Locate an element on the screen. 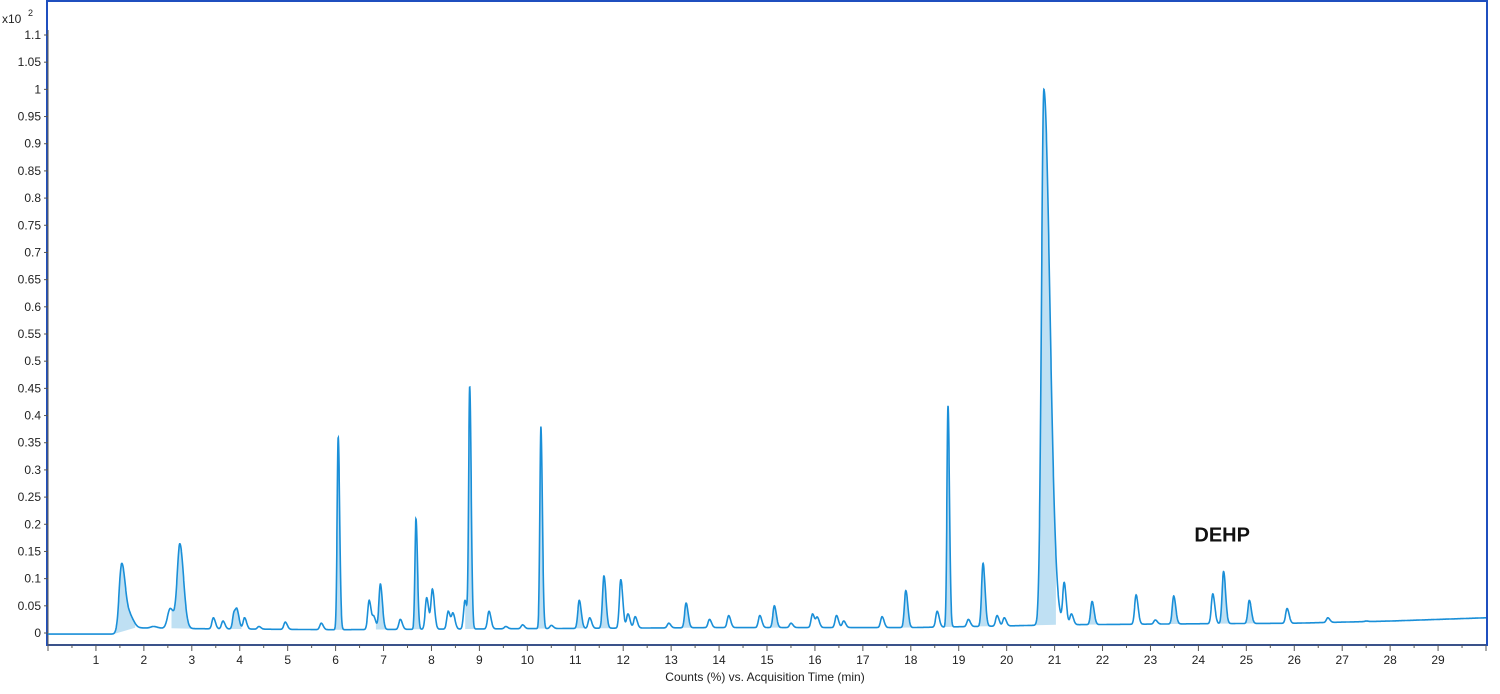  y-tick-label: 0.7 is located at coordinates (32, 252).